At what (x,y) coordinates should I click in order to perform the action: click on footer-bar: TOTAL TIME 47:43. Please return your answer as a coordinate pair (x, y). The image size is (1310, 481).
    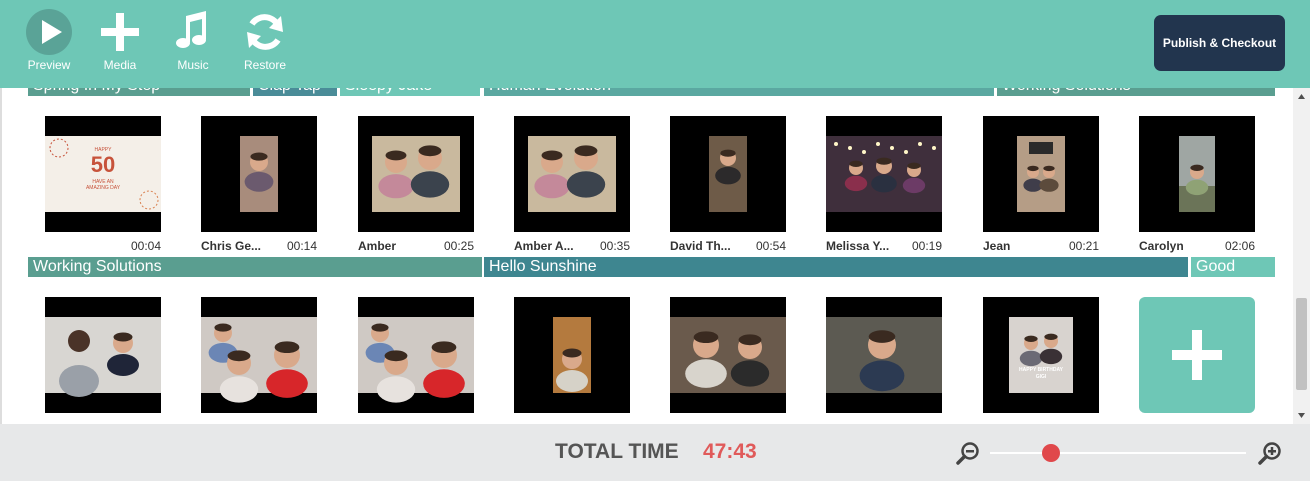
    Looking at the image, I should click on (655, 452).